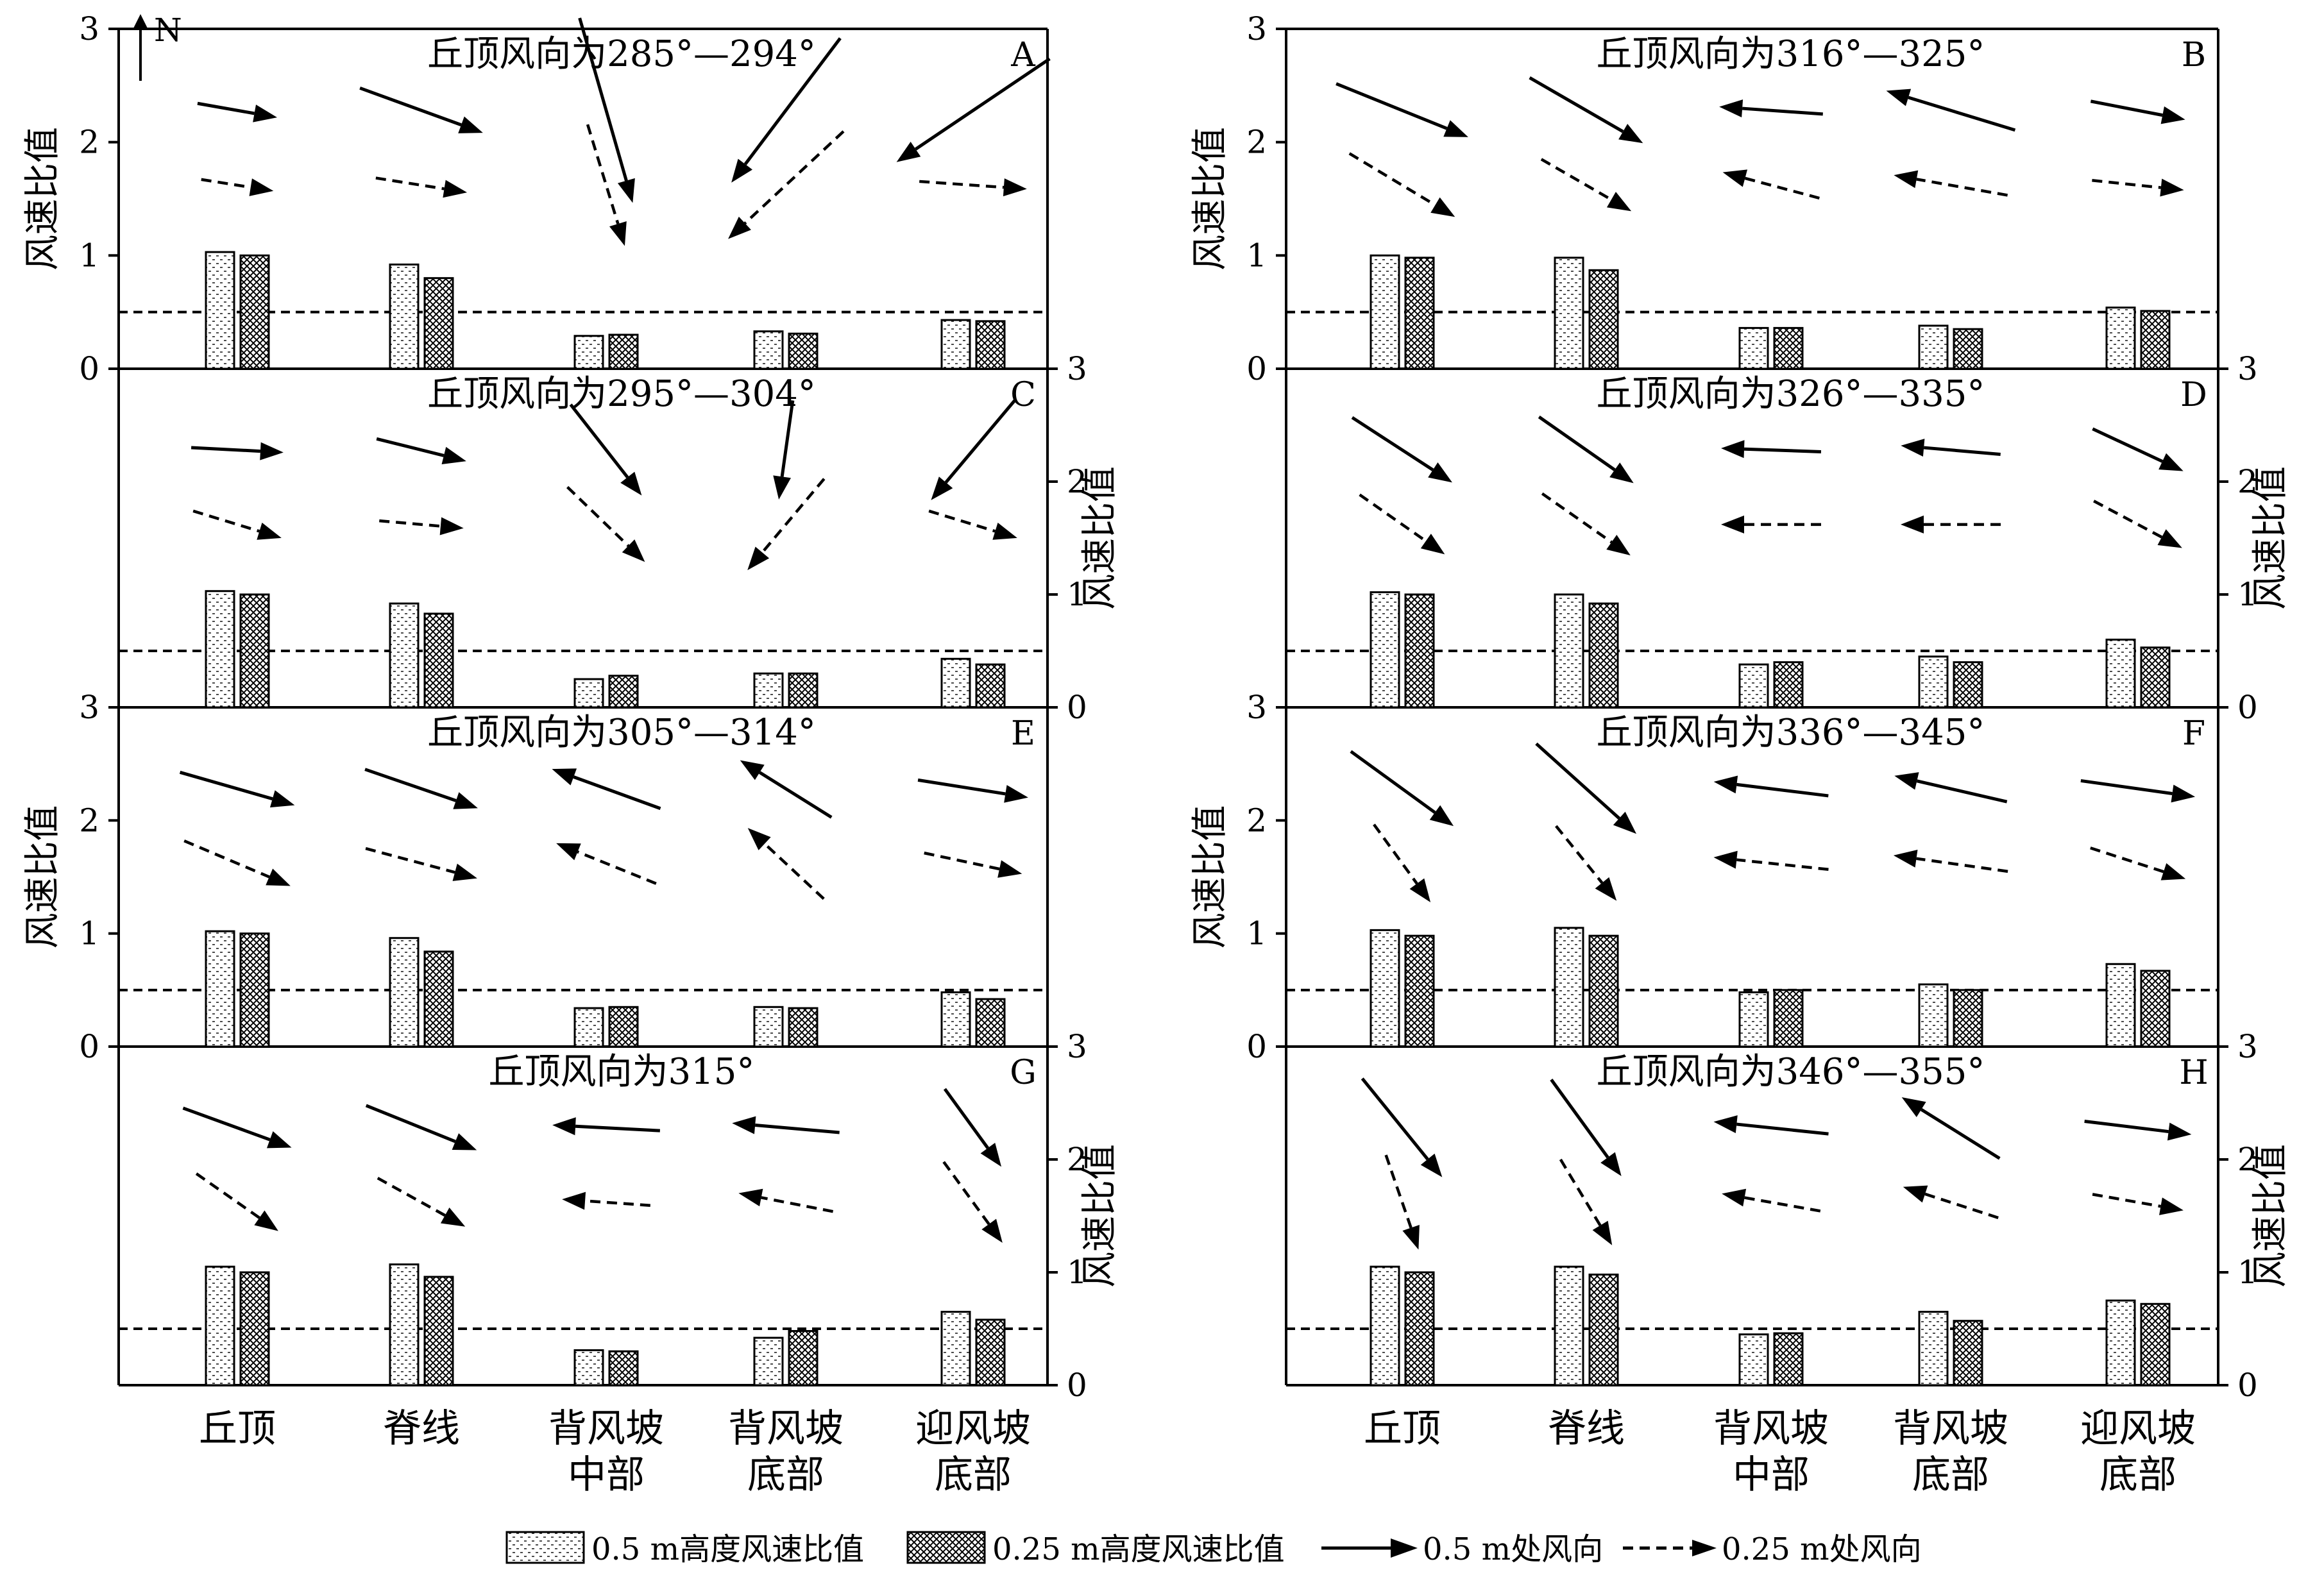  What do you see at coordinates (1791, 394) in the screenshot?
I see `panel-title: 丘顶风向为326°—335°` at bounding box center [1791, 394].